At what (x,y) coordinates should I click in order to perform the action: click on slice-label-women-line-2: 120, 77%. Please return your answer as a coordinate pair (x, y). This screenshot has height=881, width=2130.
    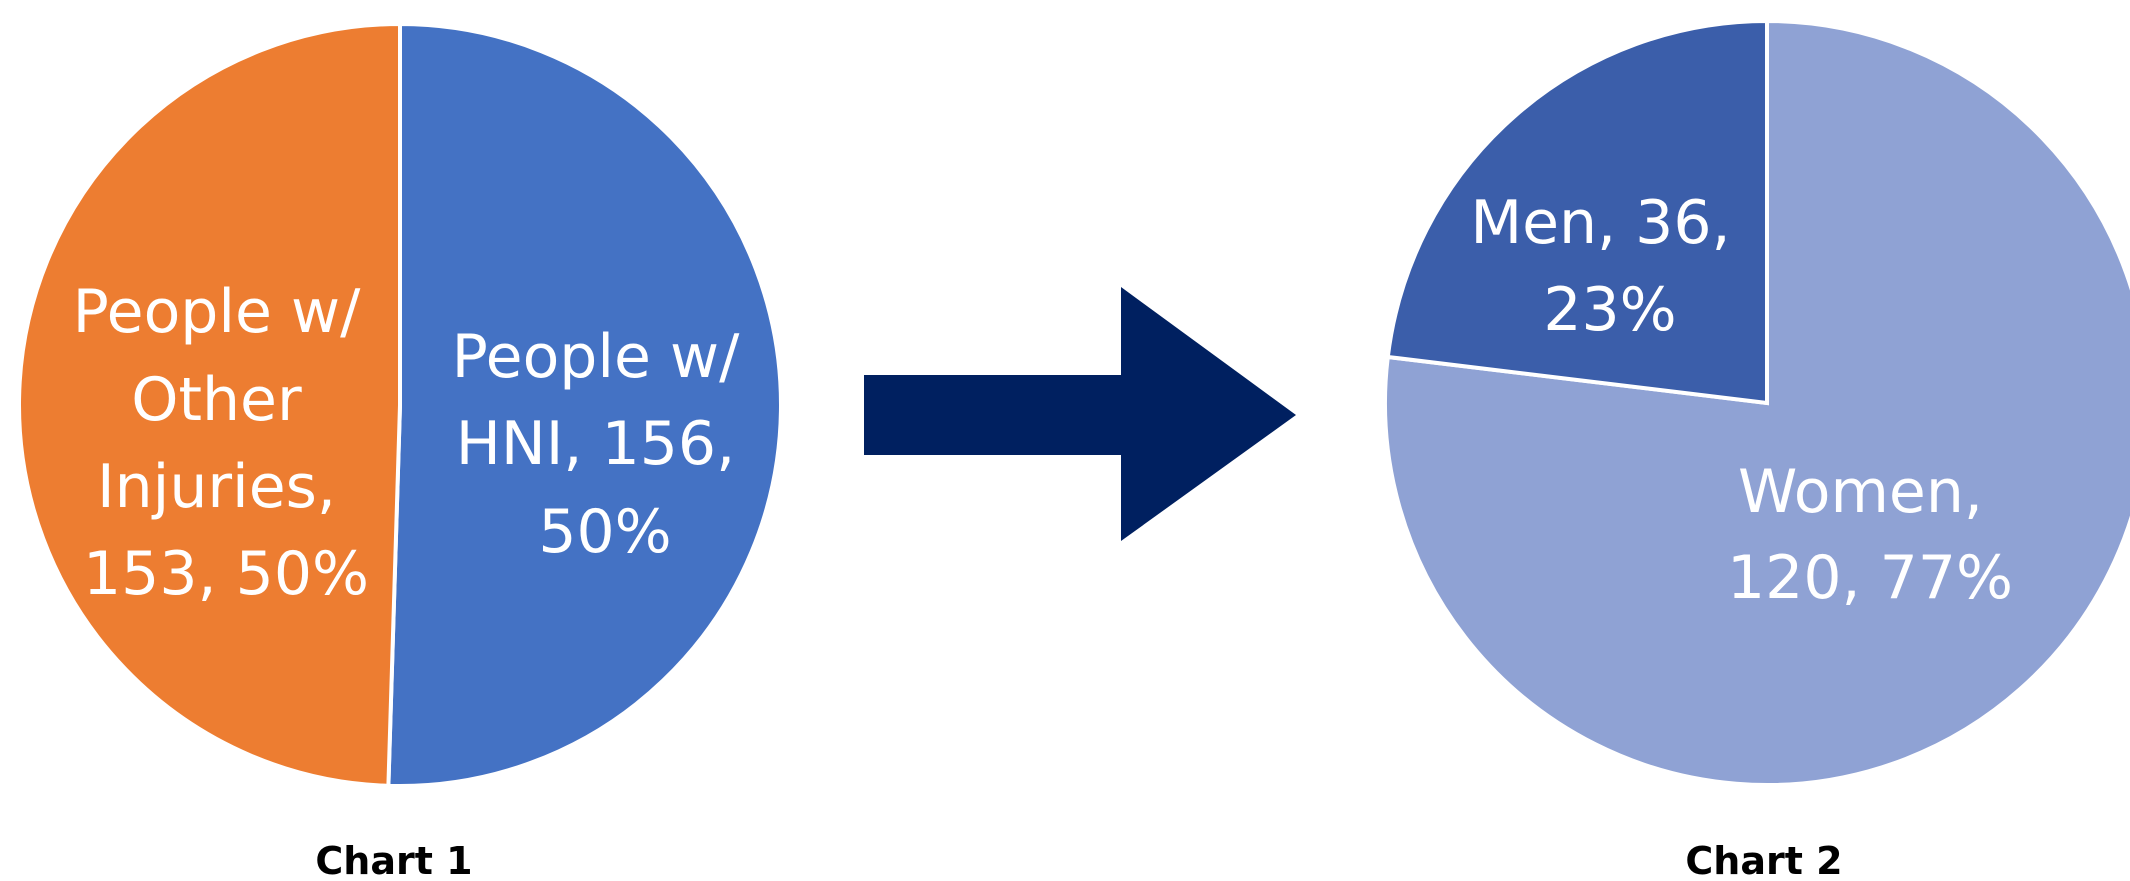
    Looking at the image, I should click on (1870, 578).